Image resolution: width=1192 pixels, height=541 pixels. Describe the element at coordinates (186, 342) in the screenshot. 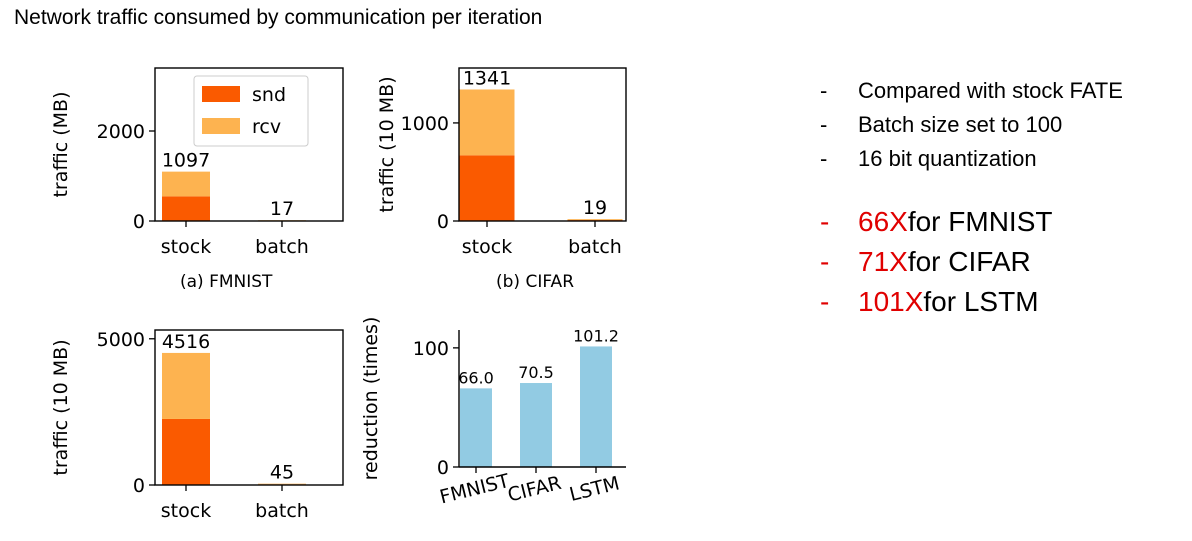

I see `data-label: 4516` at that location.